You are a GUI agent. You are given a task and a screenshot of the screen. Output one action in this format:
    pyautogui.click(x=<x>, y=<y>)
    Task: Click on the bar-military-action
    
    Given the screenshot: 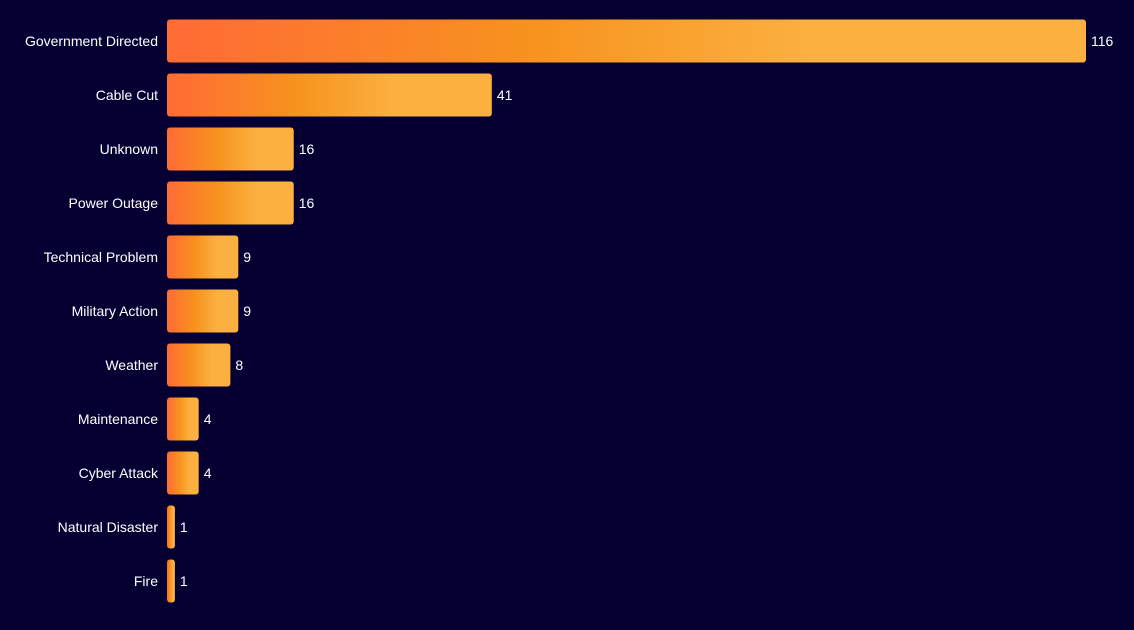 What is the action you would take?
    pyautogui.click(x=203, y=311)
    